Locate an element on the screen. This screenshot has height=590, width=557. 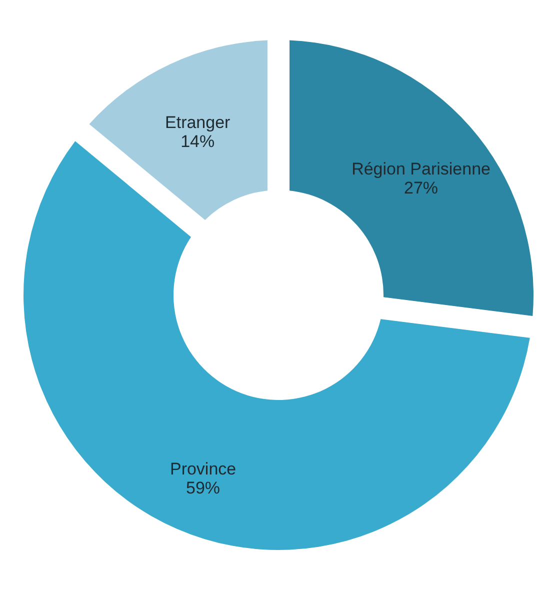
slice-label: Région Parisienne is located at coordinates (421, 168).